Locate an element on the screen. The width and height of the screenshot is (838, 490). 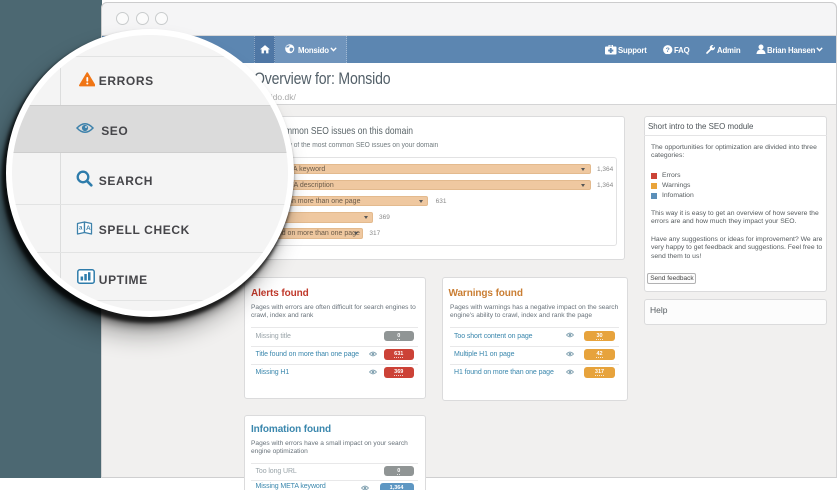
svg-text: A is located at coordinates (88, 228).